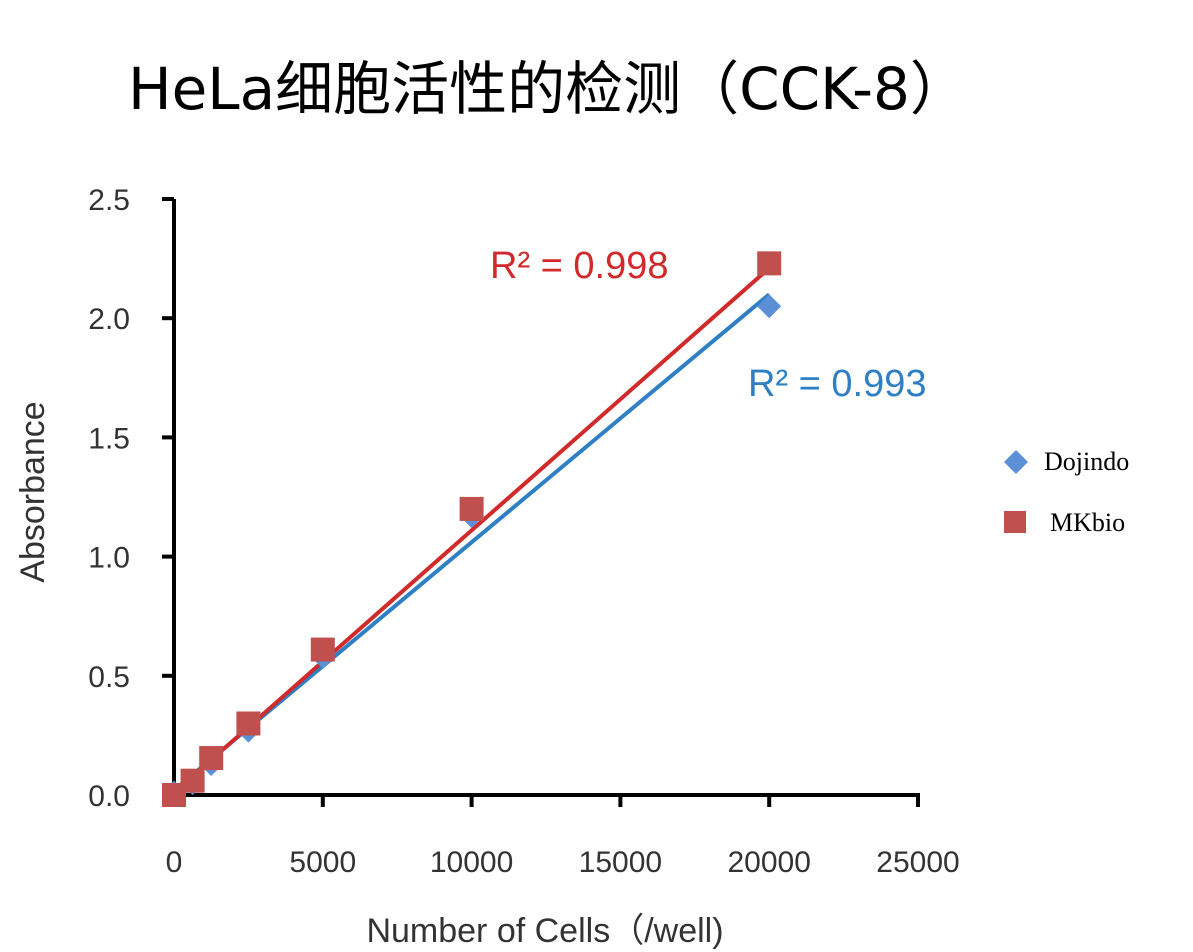 This screenshot has width=1193, height=952. What do you see at coordinates (322, 862) in the screenshot?
I see `x-tick-label: 5000` at bounding box center [322, 862].